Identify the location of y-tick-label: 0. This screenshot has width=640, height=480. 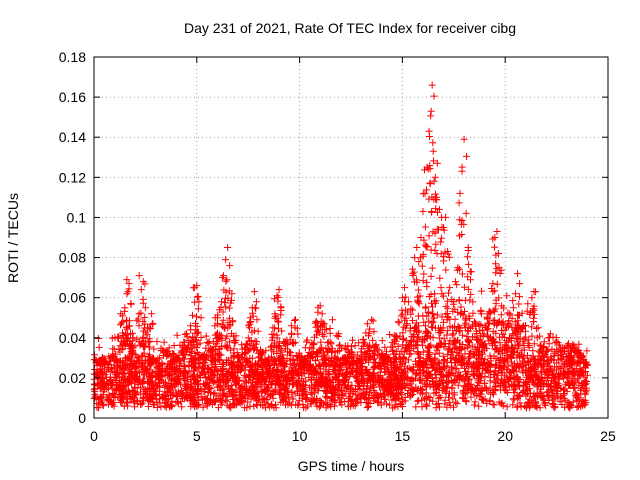
(82, 418).